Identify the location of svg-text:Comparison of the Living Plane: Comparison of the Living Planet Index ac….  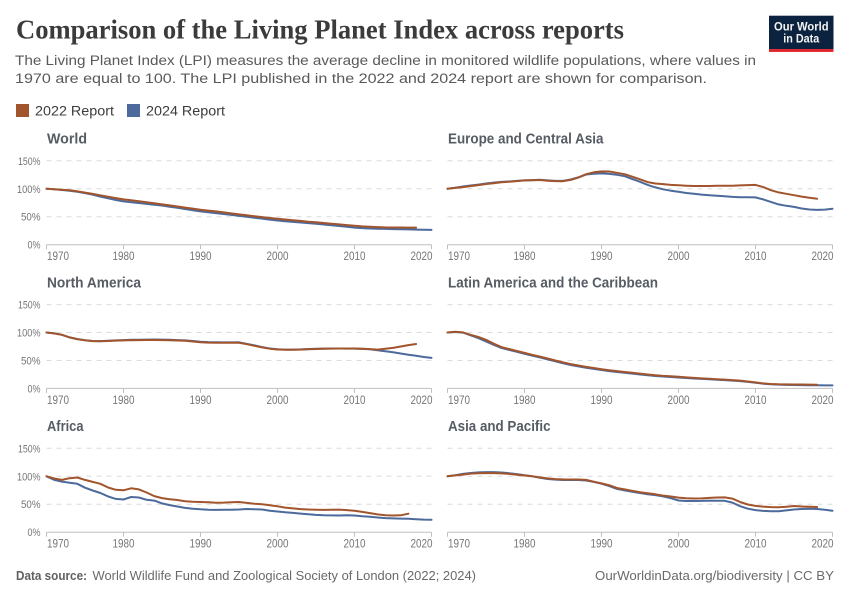
(320, 29).